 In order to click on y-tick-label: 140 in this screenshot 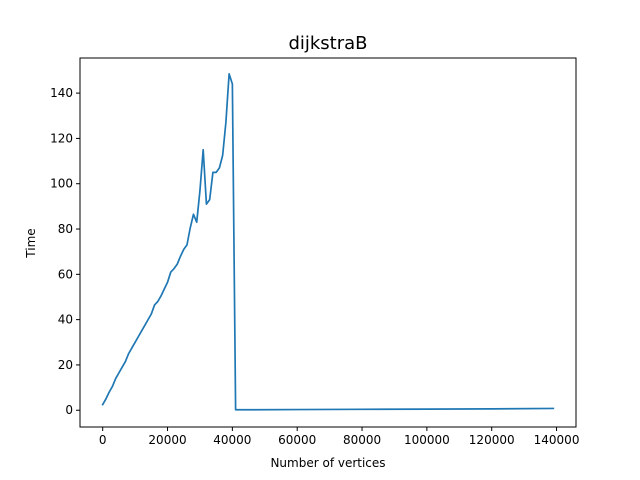, I will do `click(61, 93)`.